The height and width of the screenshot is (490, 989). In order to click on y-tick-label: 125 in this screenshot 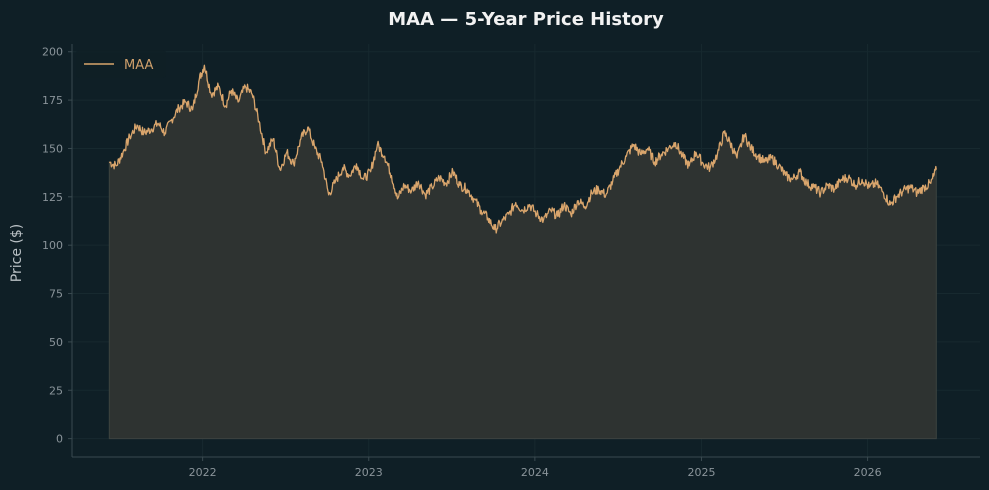, I will do `click(52, 197)`.